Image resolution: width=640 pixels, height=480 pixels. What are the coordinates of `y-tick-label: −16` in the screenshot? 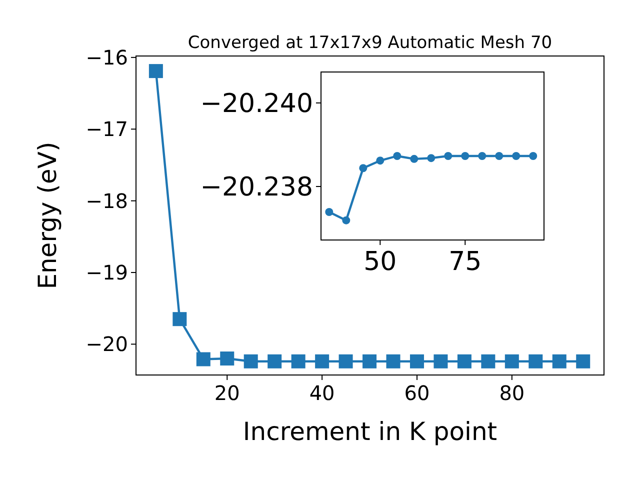 It's located at (107, 57).